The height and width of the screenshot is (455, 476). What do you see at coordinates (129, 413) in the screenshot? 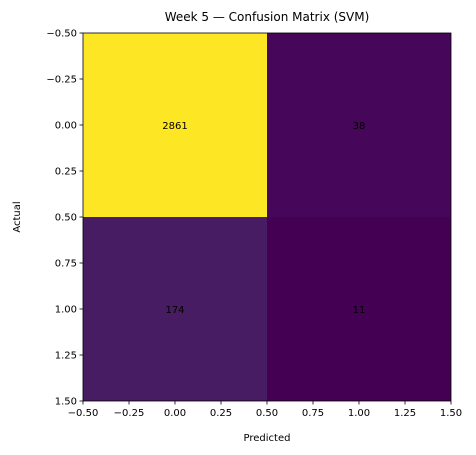
I see `x-tick-label: −0.25` at bounding box center [129, 413].